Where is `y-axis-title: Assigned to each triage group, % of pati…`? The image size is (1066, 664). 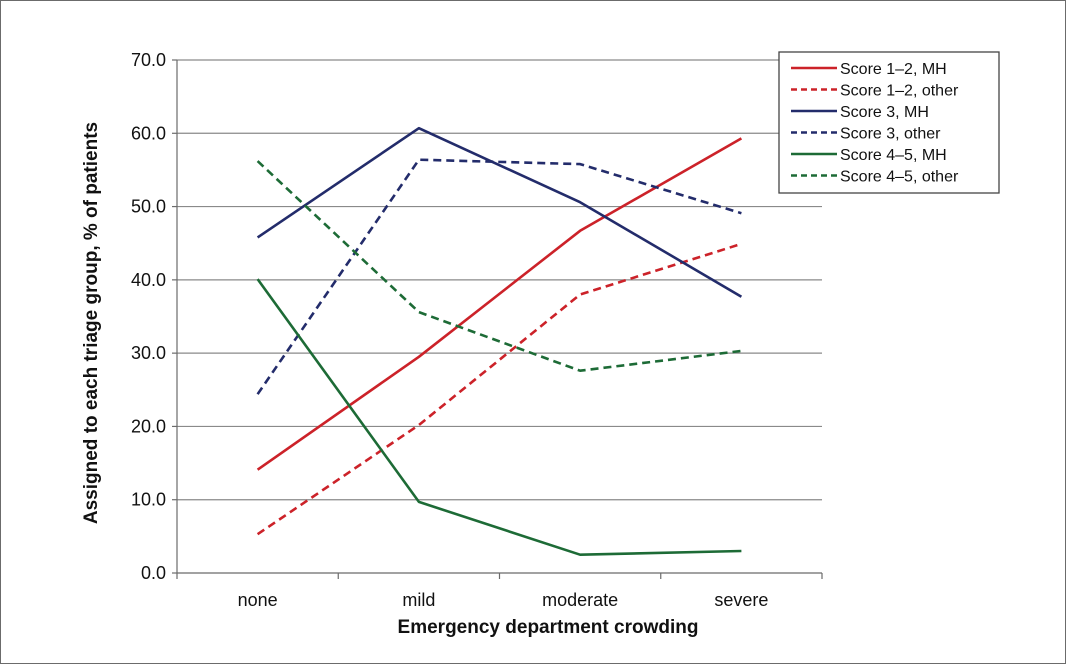
y-axis-title: Assigned to each triage group, % of pati… is located at coordinates (91, 323).